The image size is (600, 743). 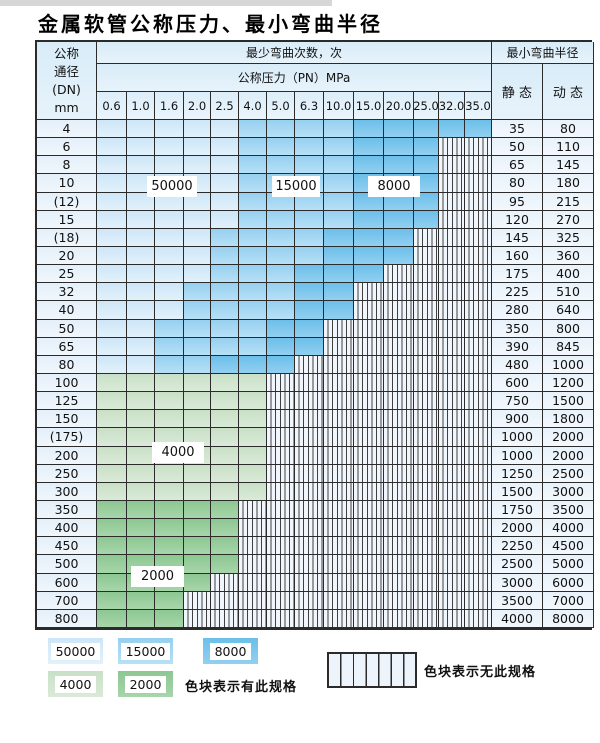 What do you see at coordinates (112, 106) in the screenshot?
I see `pressure-header-0.6: 0.6` at bounding box center [112, 106].